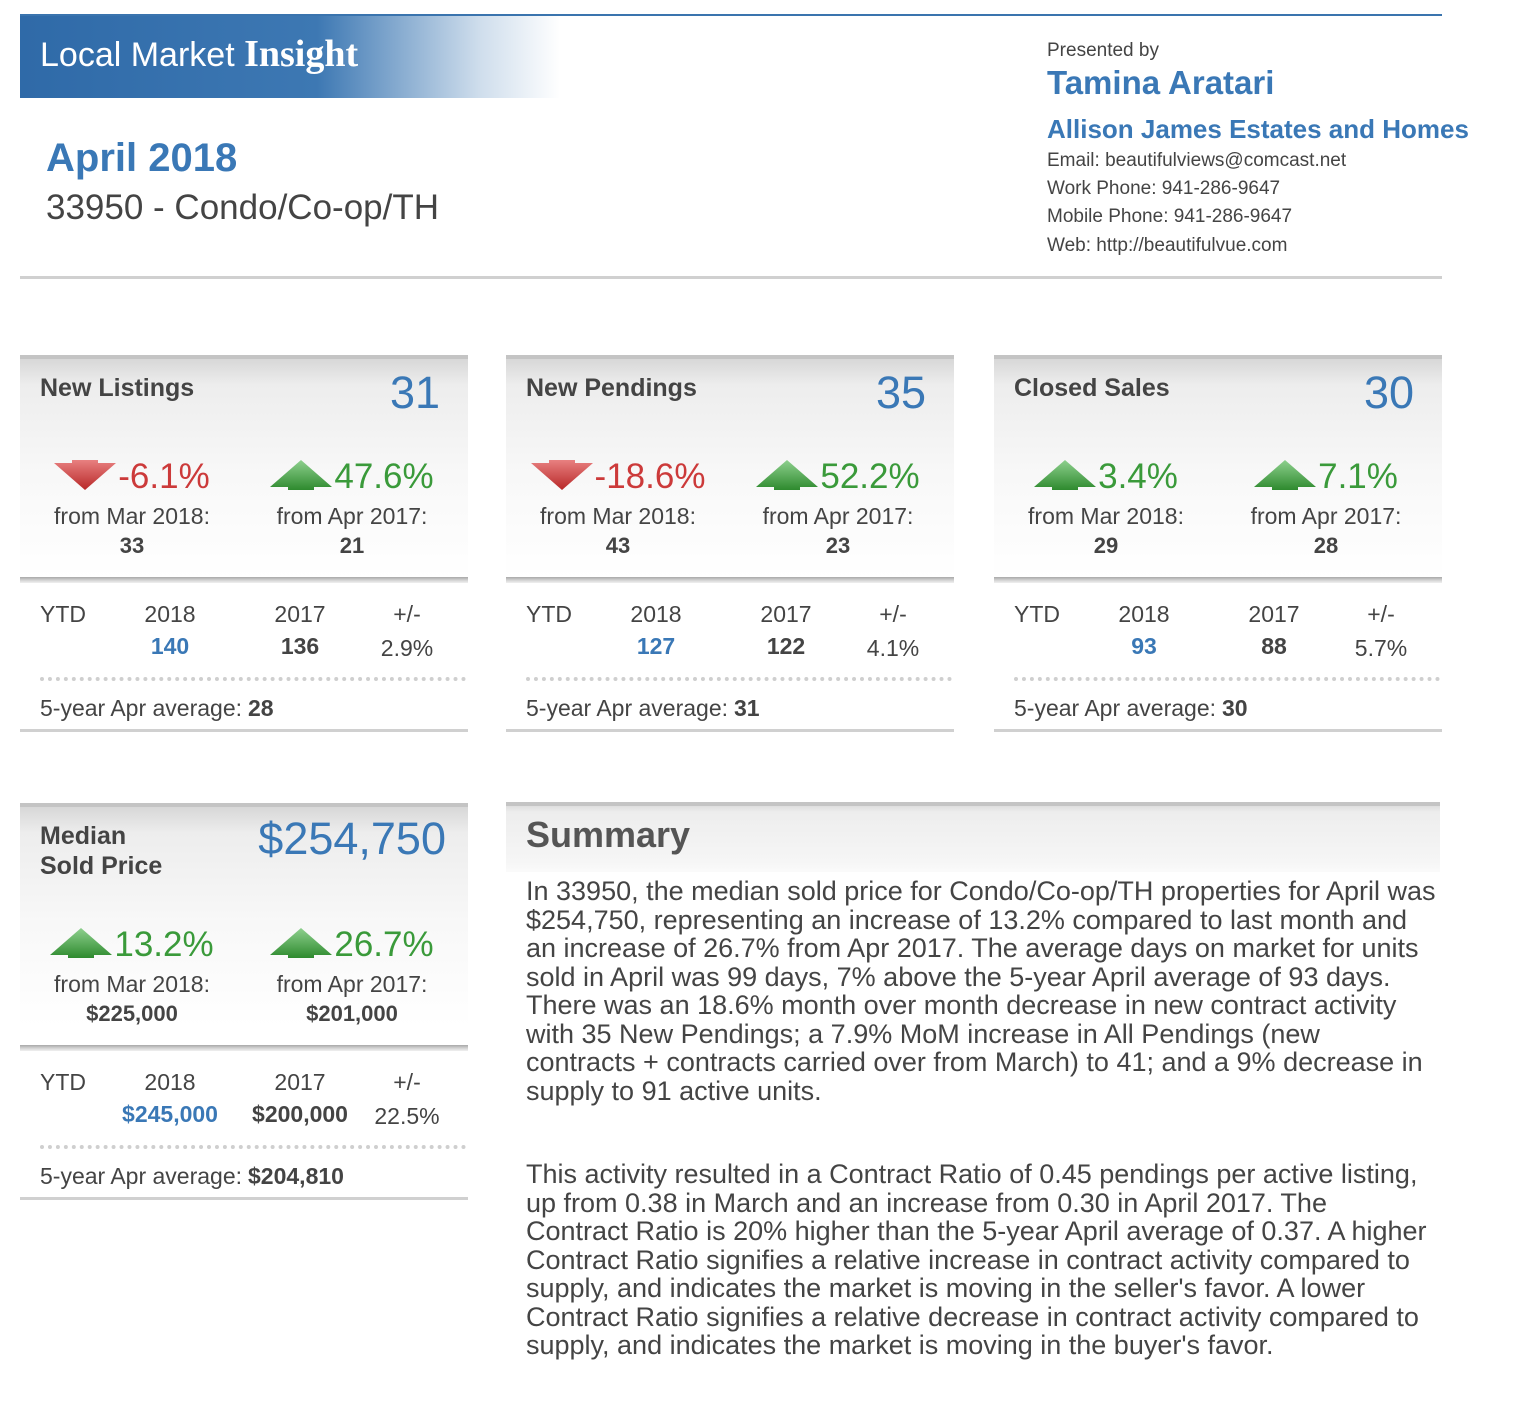  What do you see at coordinates (384, 944) in the screenshot?
I see `yoy-change-pct: 26.7%` at bounding box center [384, 944].